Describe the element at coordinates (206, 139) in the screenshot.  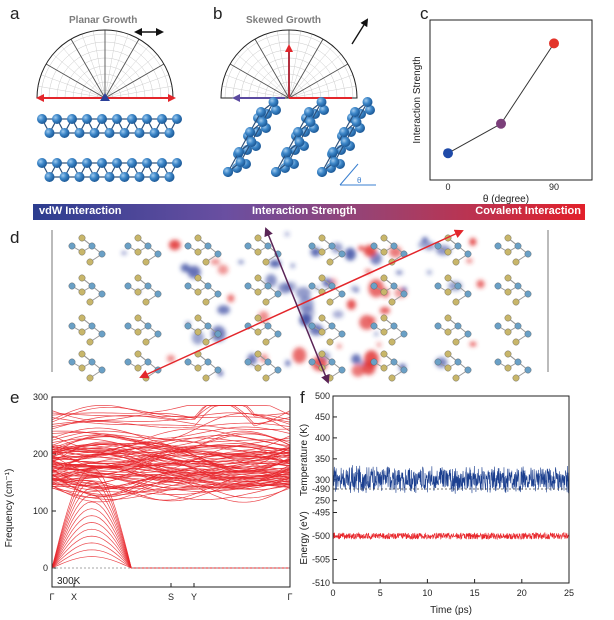
I see `atom-chains` at that location.